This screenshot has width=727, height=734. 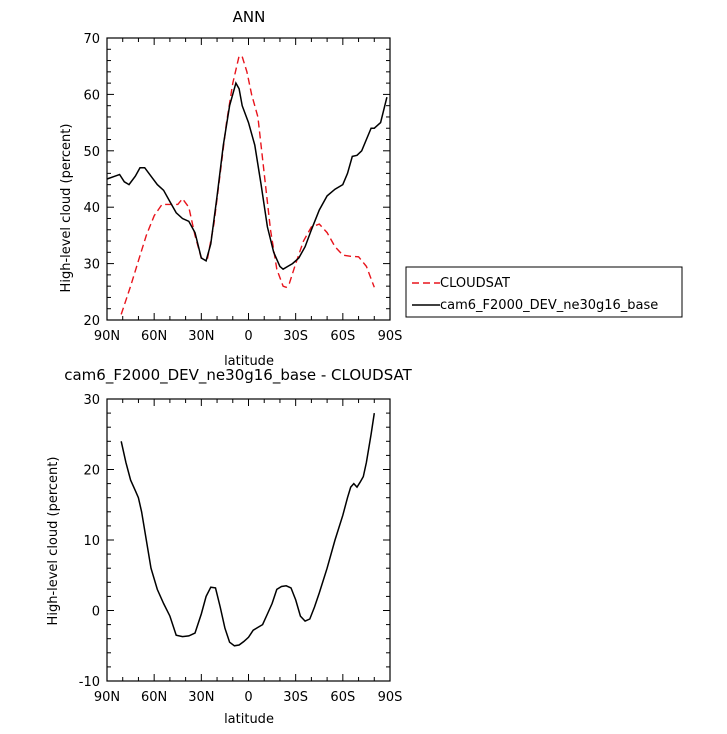 I want to click on bottom-xlabel: latitude, so click(x=249, y=719).